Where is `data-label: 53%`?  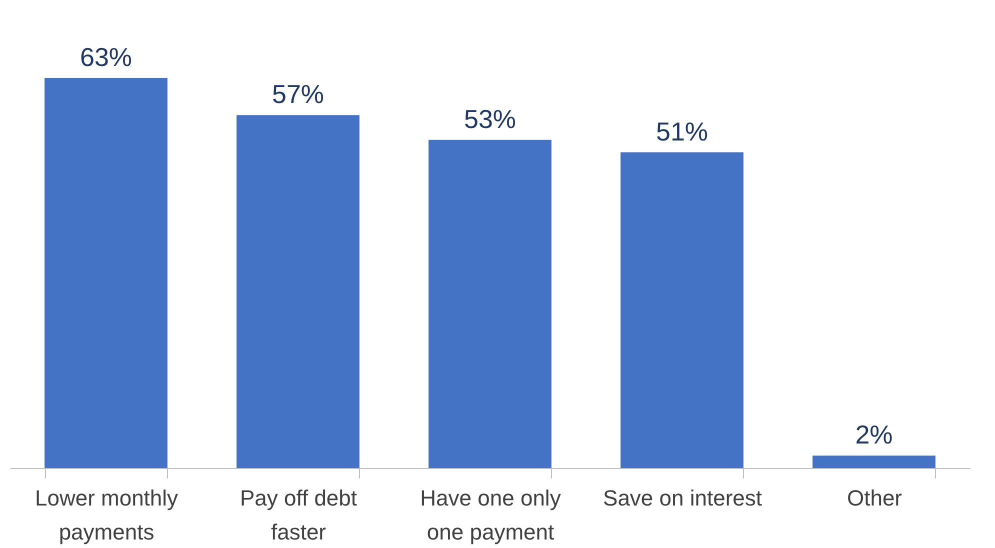
data-label: 53% is located at coordinates (490, 119).